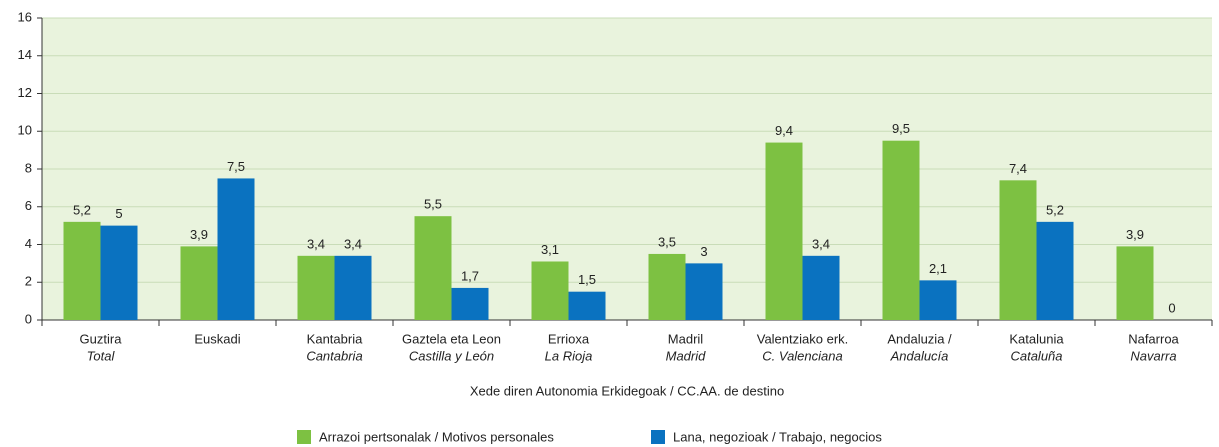  Describe the element at coordinates (667, 241) in the screenshot. I see `data-label: 3,5` at that location.